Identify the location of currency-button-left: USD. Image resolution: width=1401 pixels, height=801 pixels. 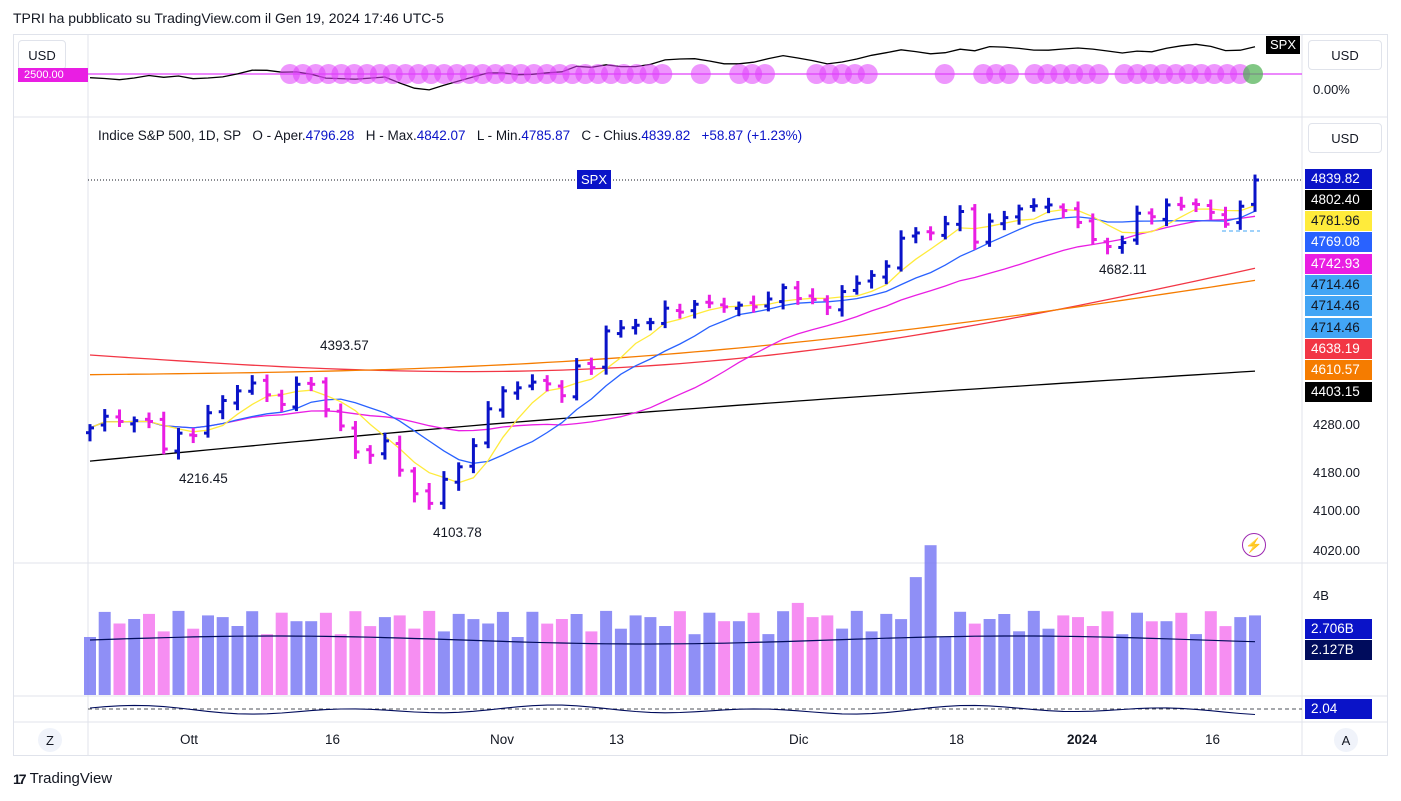
(42, 55).